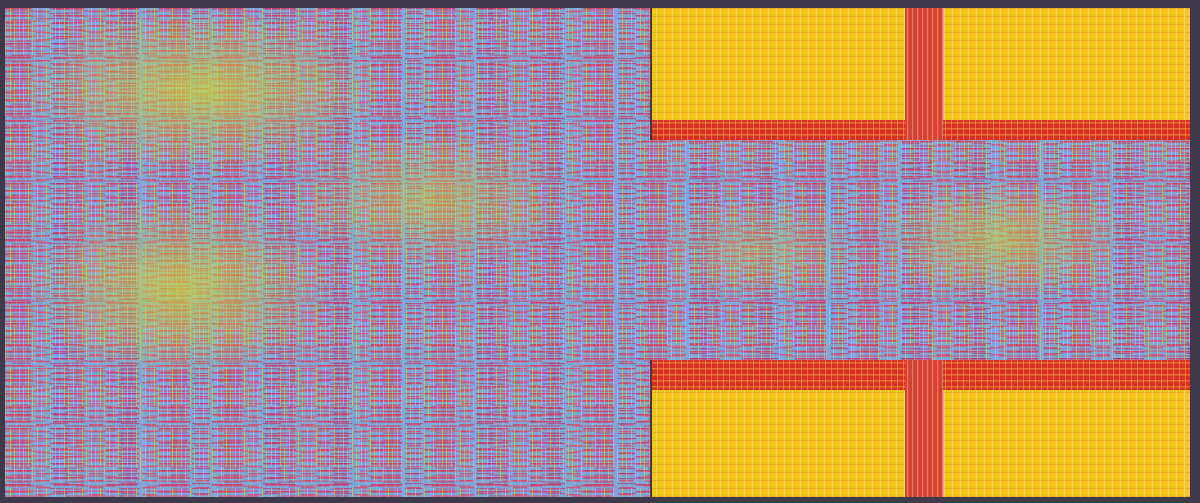  Describe the element at coordinates (921, 74) in the screenshot. I see `macro-top` at that location.